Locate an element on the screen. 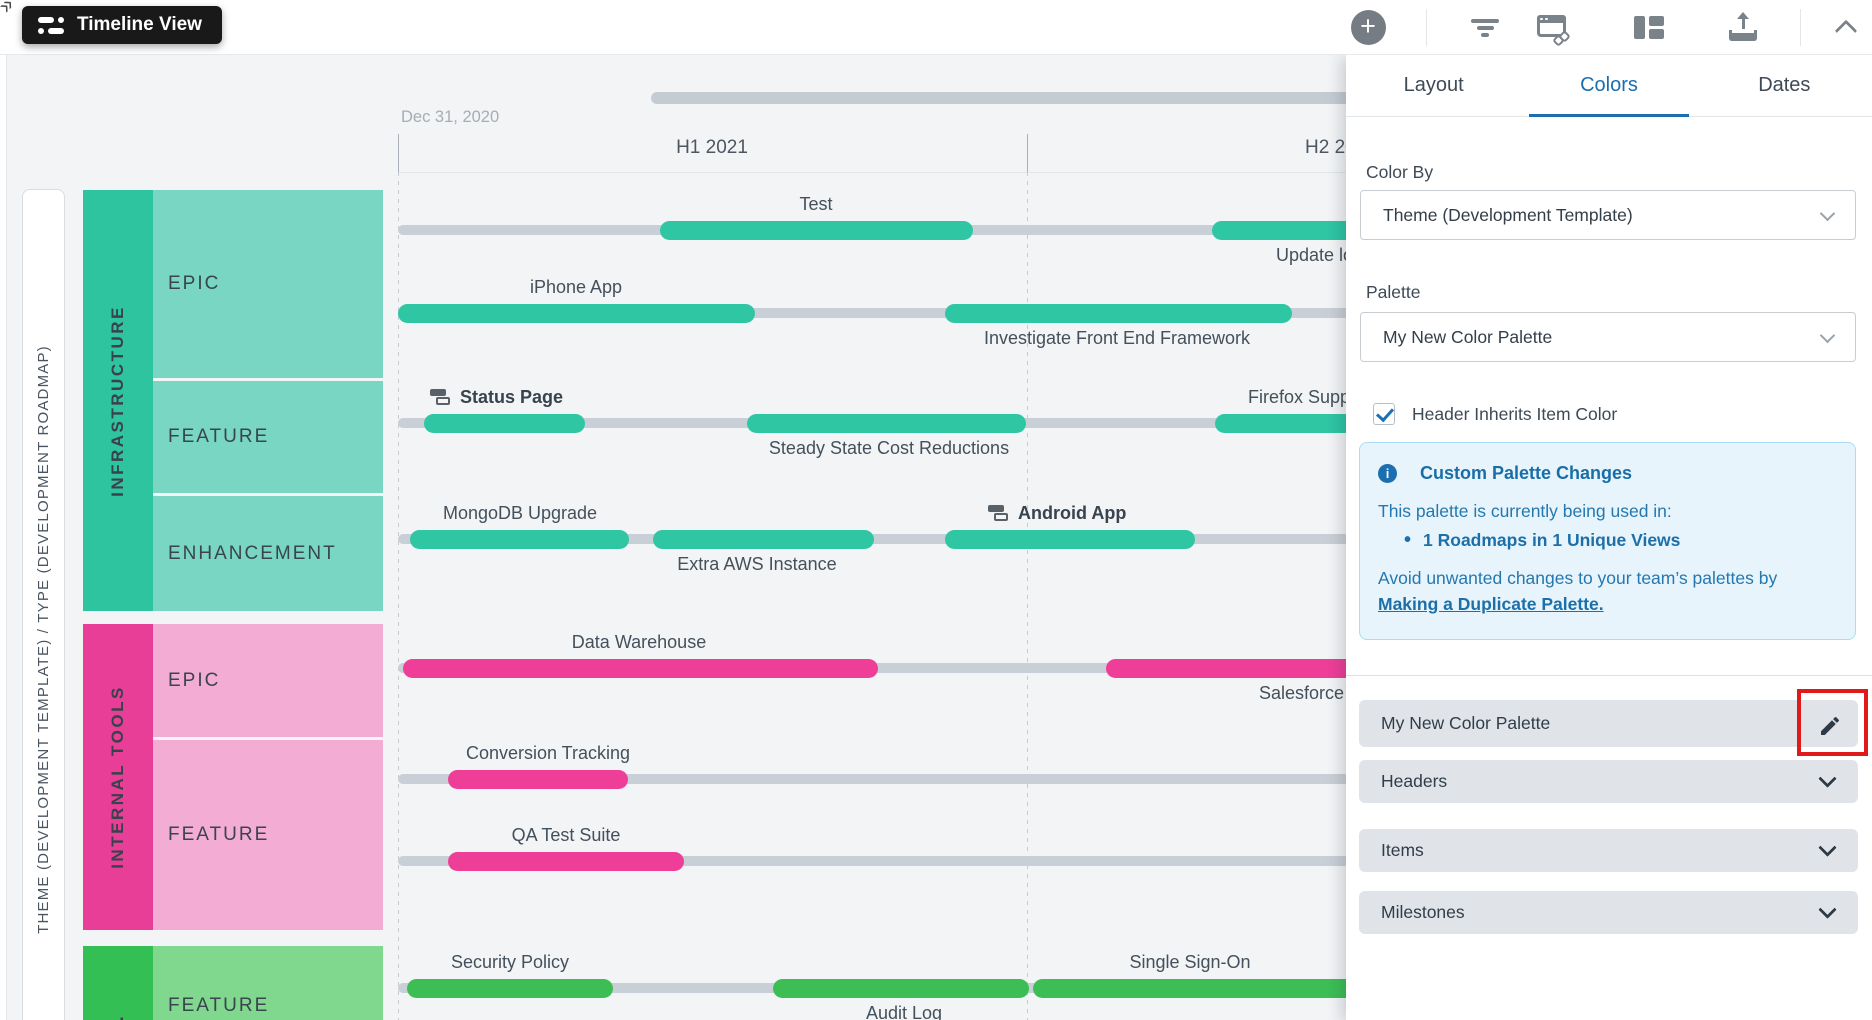 The width and height of the screenshot is (1872, 1020). item-label-text: Firefox Supp is located at coordinates (1299, 396).